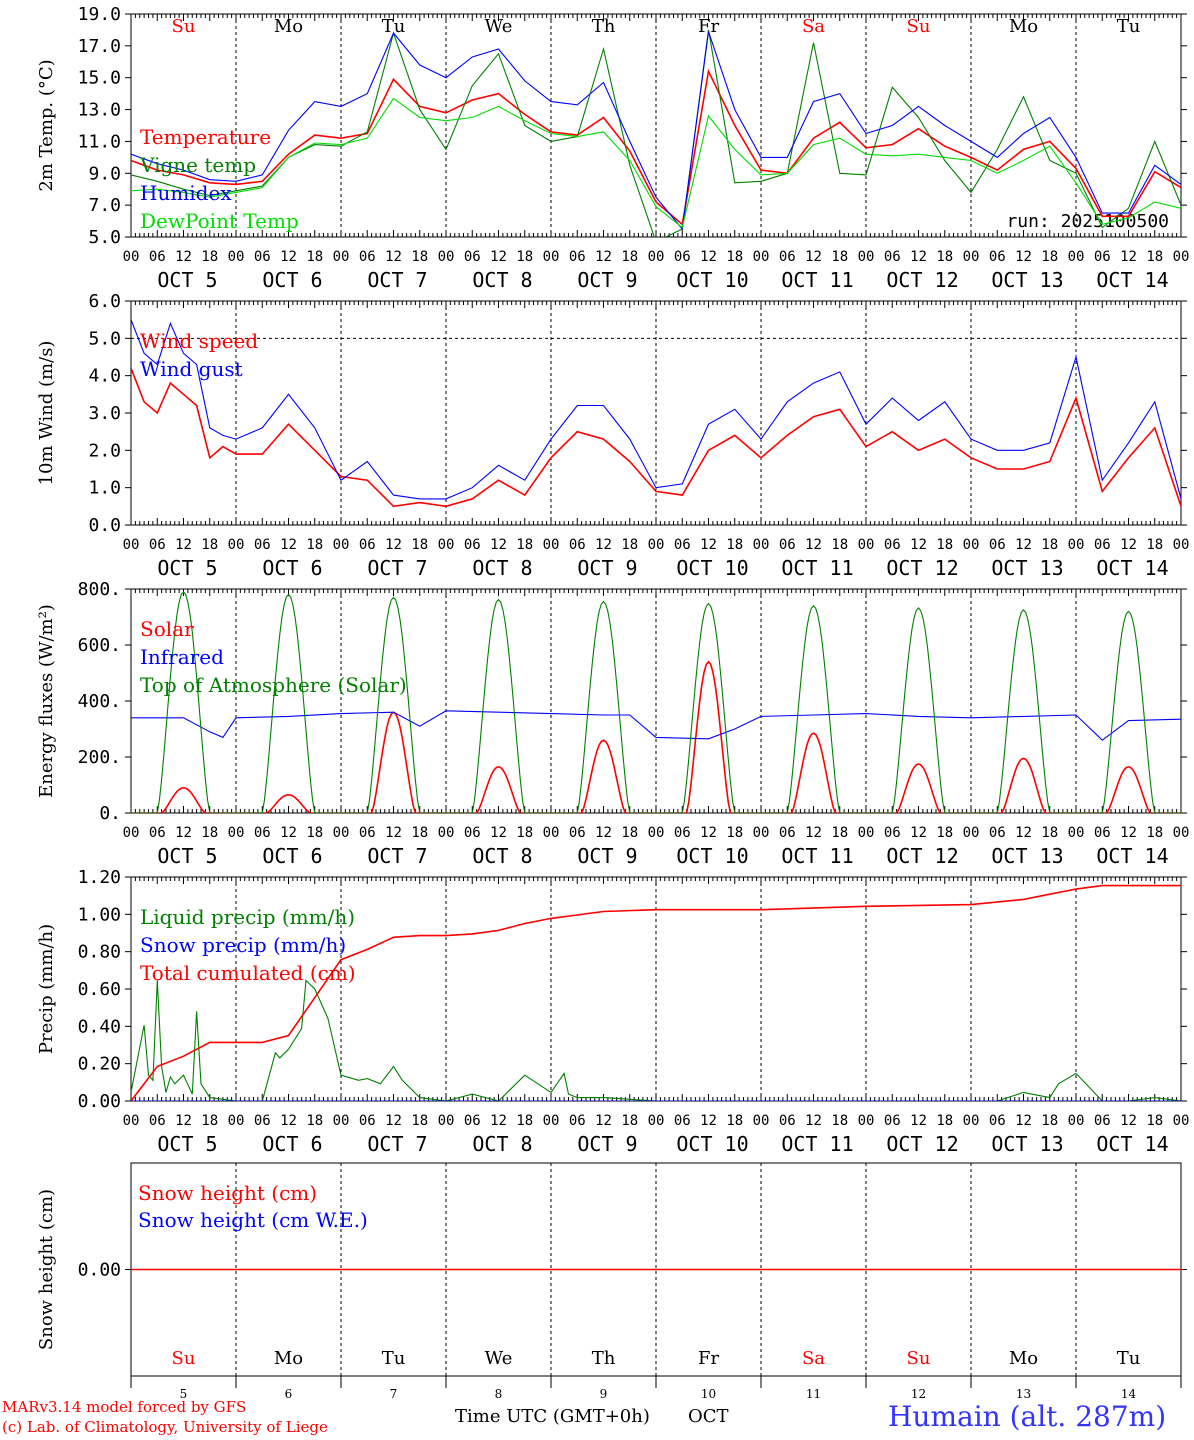 Image resolution: width=1194 pixels, height=1440 pixels. I want to click on weekday-label: Su, so click(919, 1358).